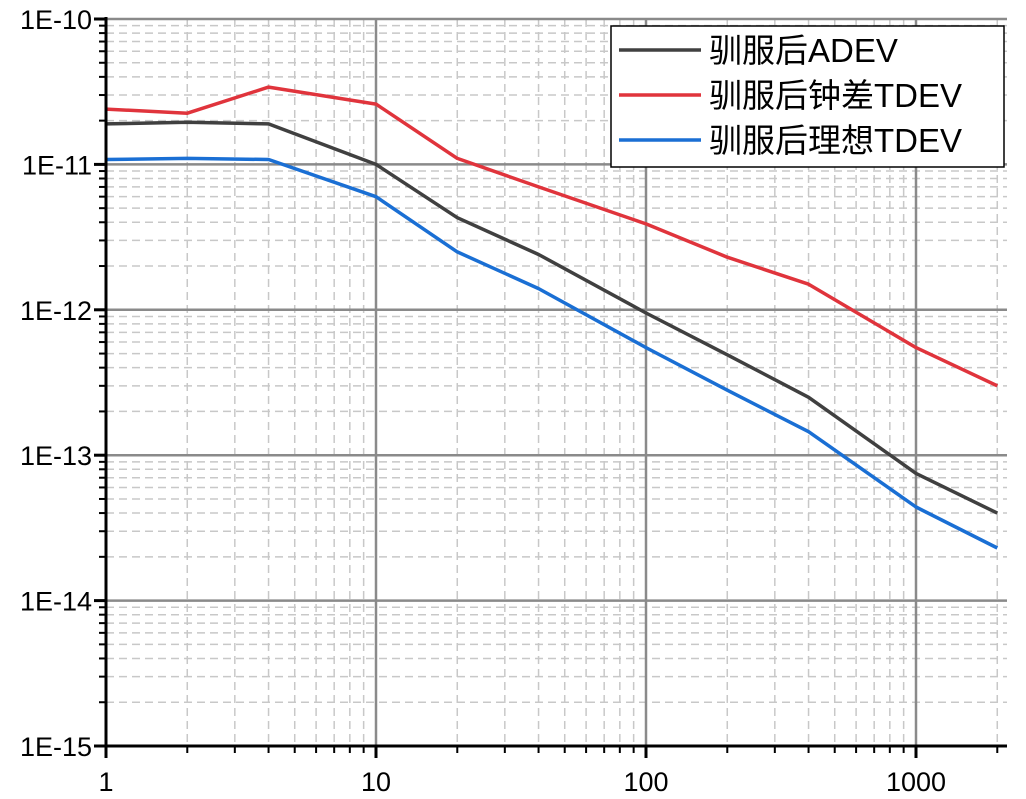 This screenshot has width=1026, height=799. I want to click on y-tick-label: 1E-13, so click(56, 456).